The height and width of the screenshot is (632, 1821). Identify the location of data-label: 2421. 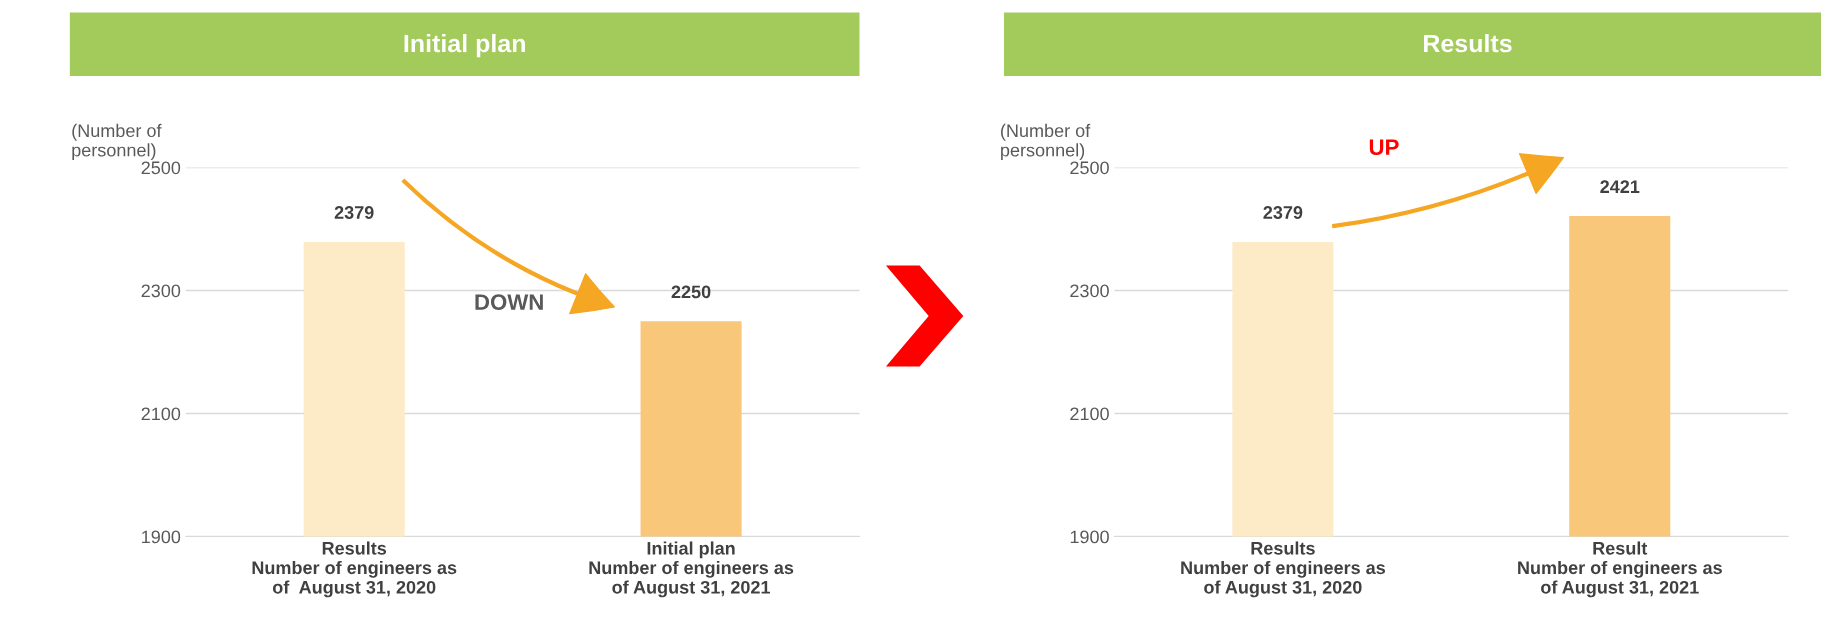
(1620, 186).